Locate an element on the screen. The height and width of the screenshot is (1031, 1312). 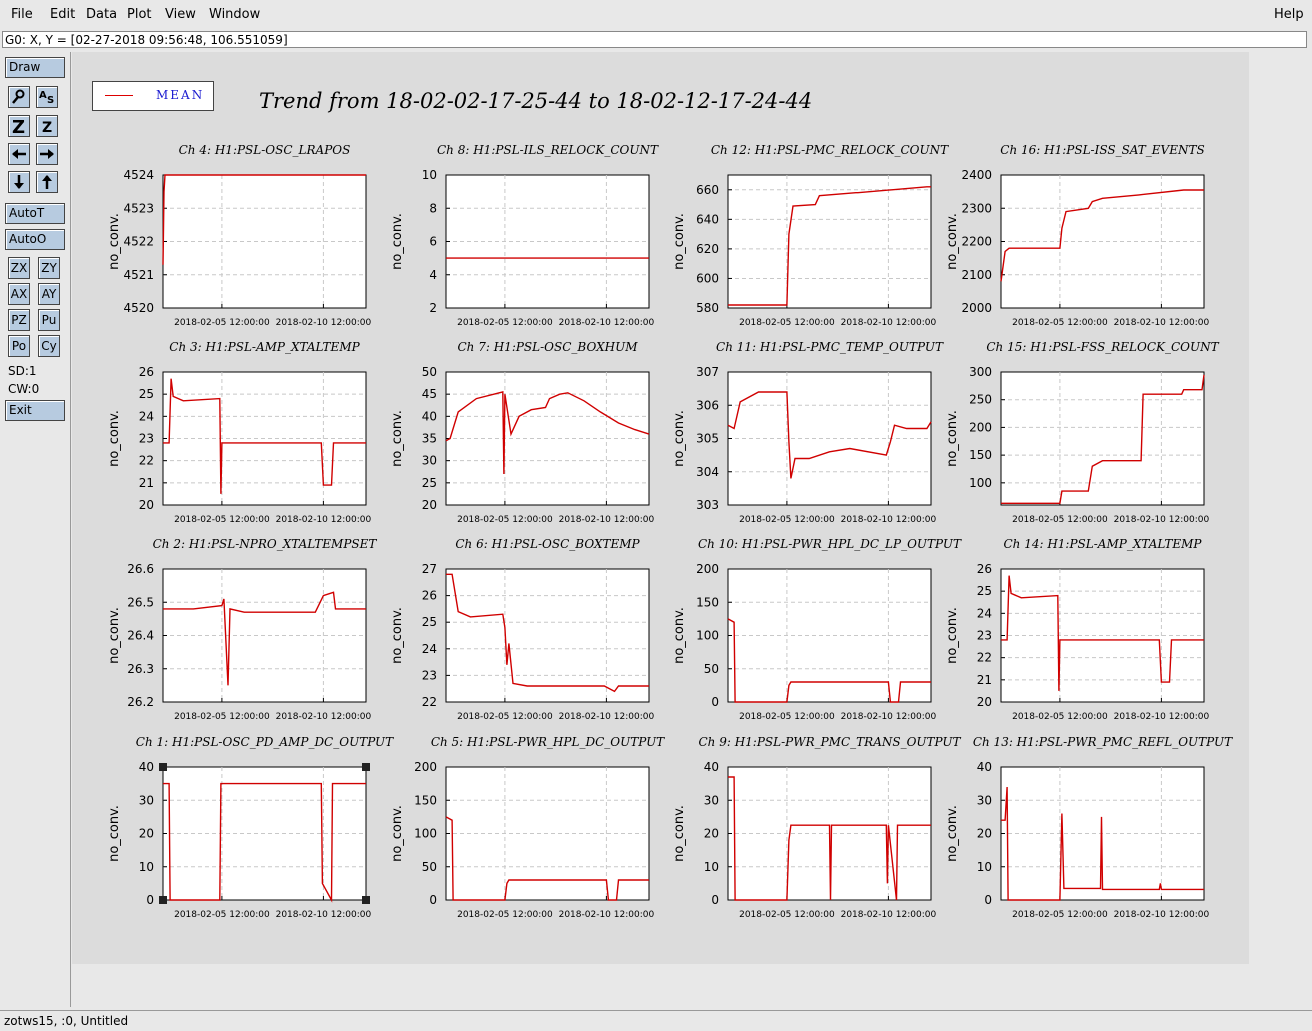
menu-data: Data is located at coordinates (102, 14).